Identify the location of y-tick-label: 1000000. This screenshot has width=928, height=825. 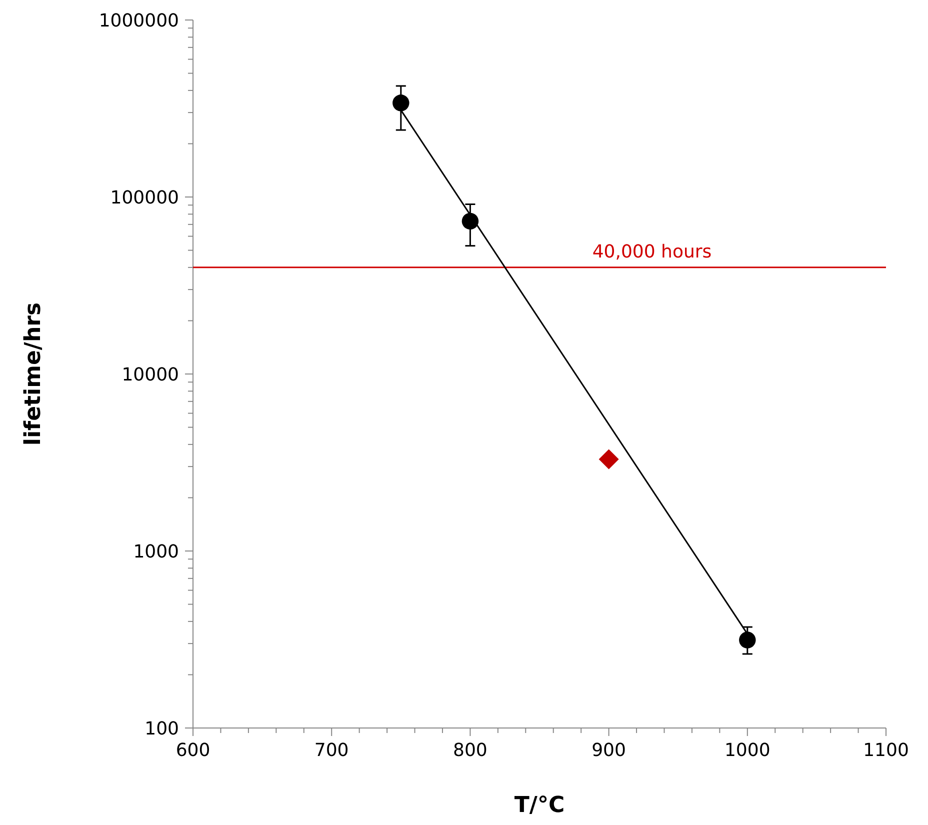
(138, 21).